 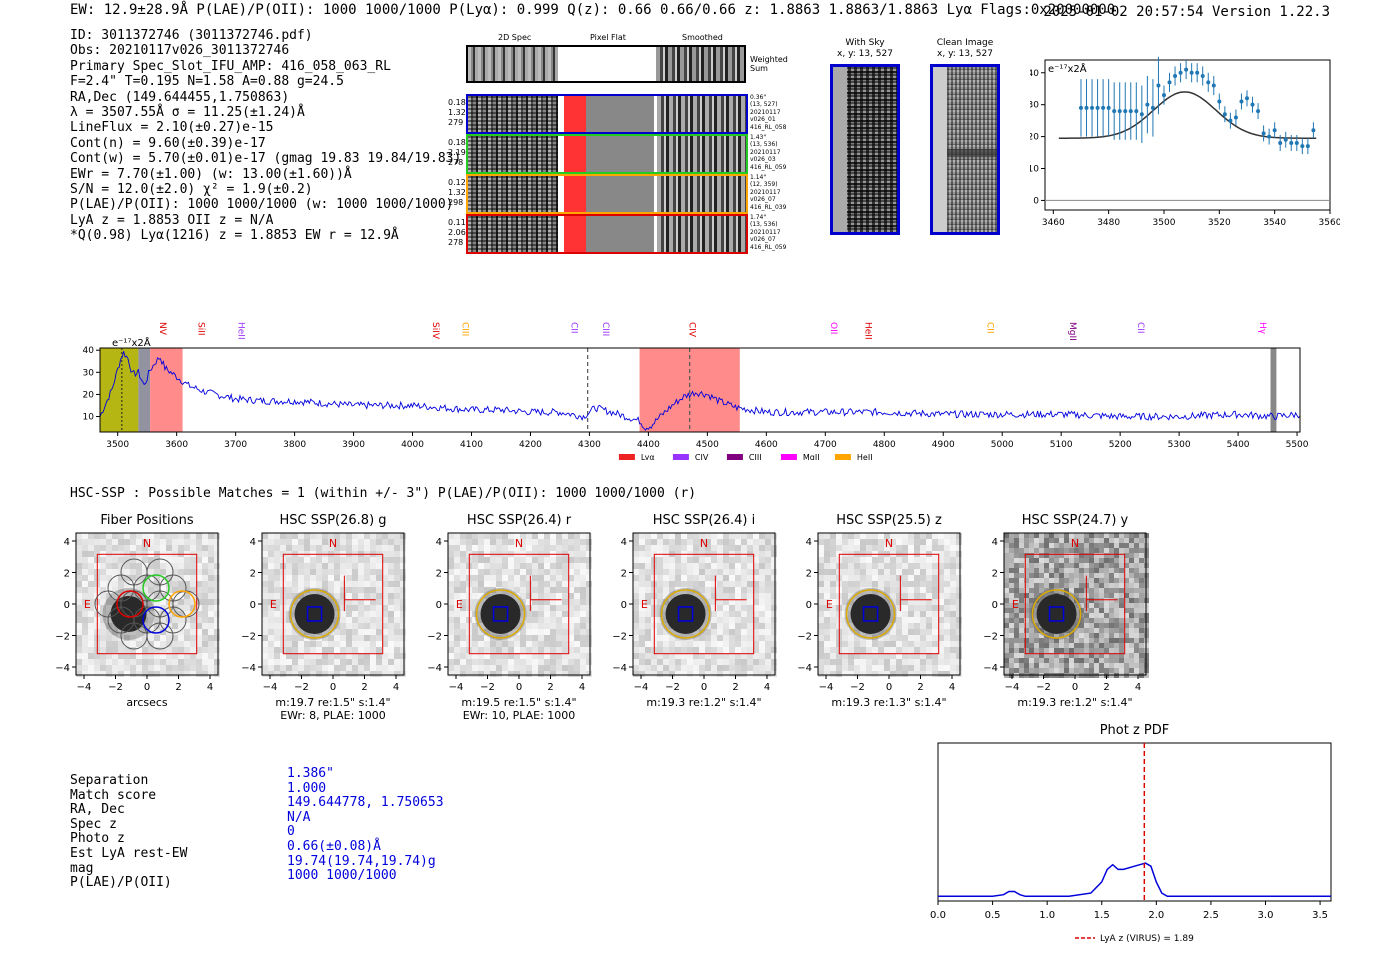 I want to click on data-point, so click(x=1103, y=107).